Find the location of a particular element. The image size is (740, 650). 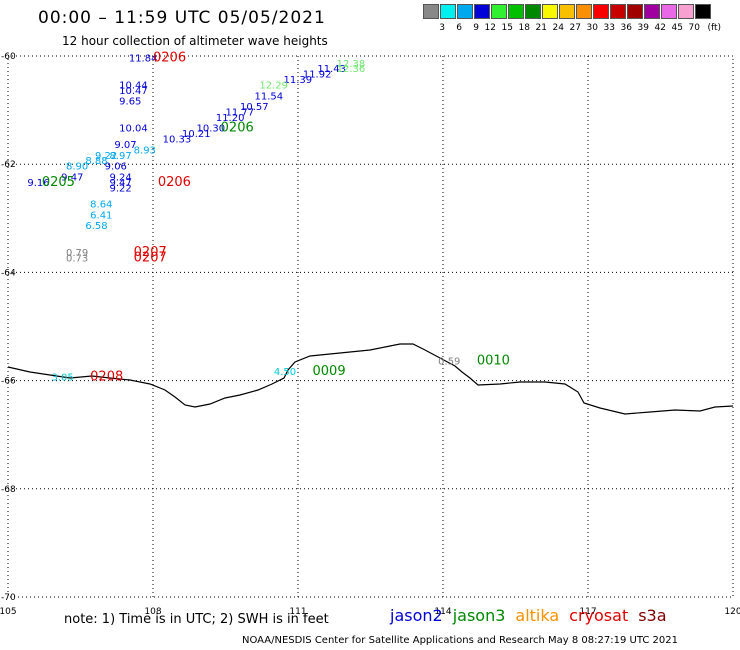

swh-value: 11.20 is located at coordinates (230, 118).